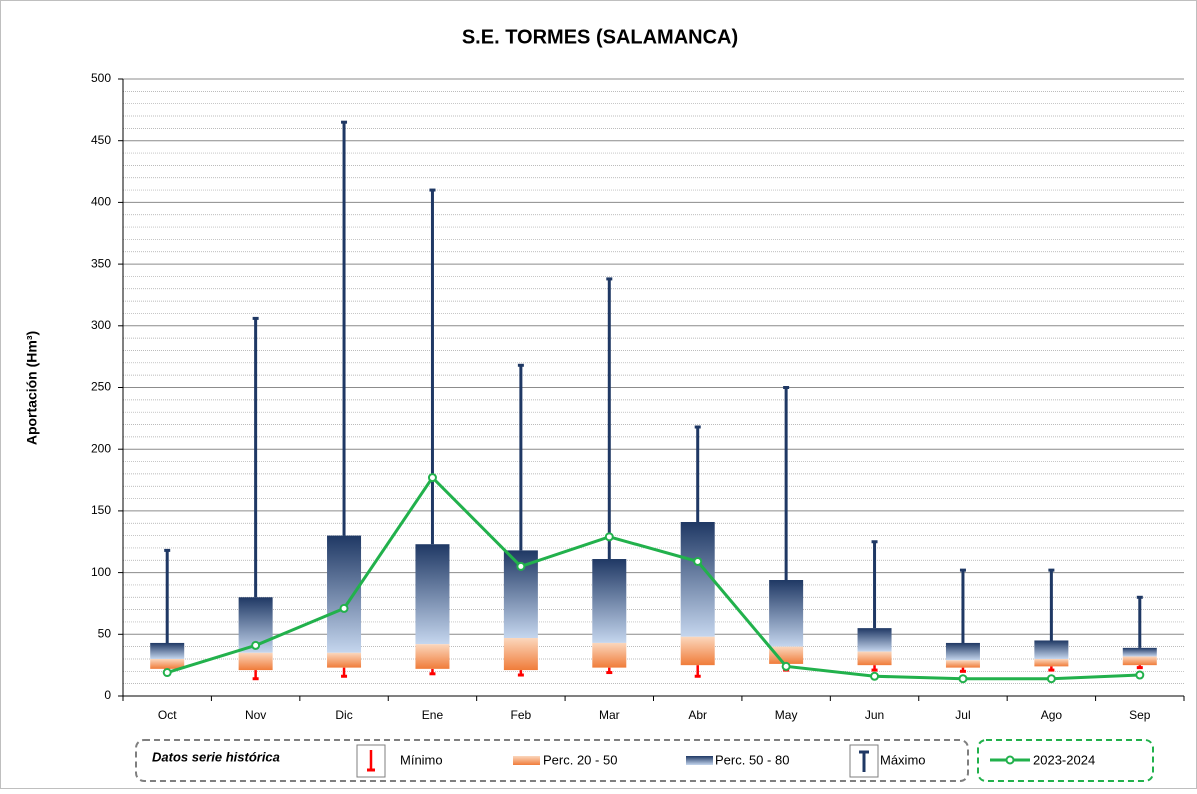 The width and height of the screenshot is (1197, 794). I want to click on x-tick-label: Abr, so click(697, 715).